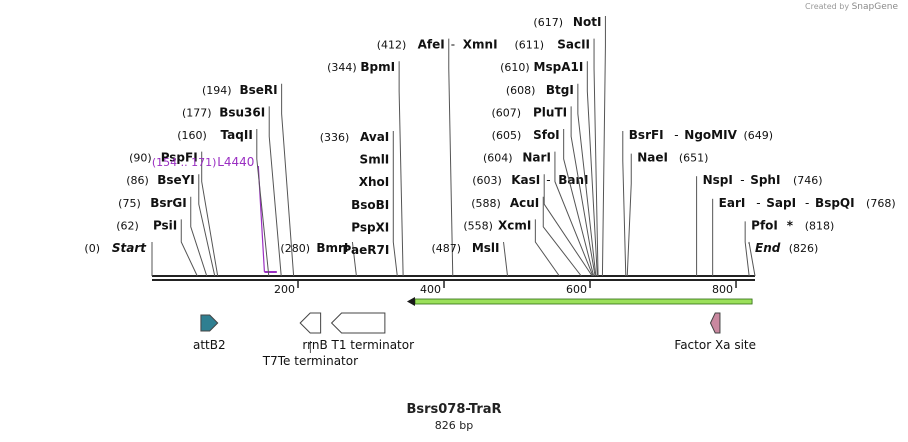  I want to click on site-position-psii: (62), so click(127, 225).